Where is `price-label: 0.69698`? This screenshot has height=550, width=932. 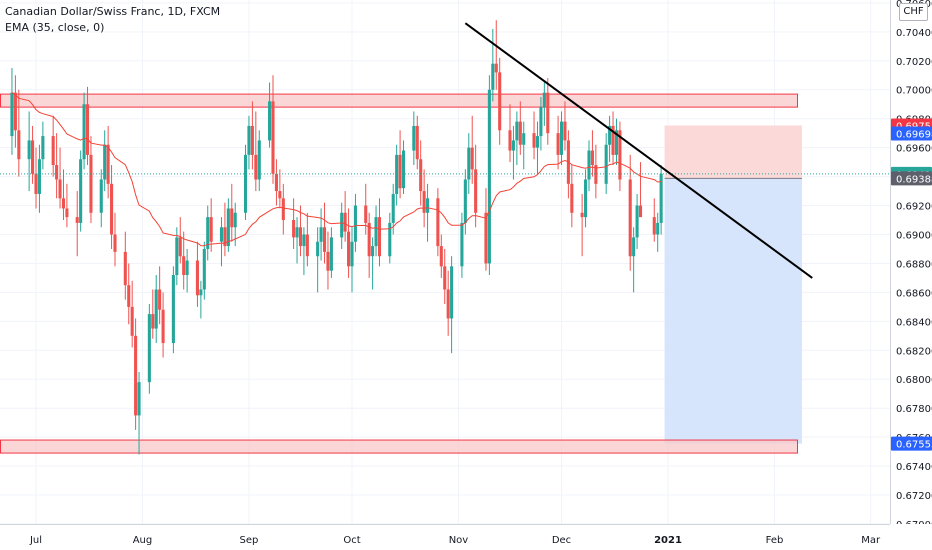 price-label: 0.69698 is located at coordinates (914, 134).